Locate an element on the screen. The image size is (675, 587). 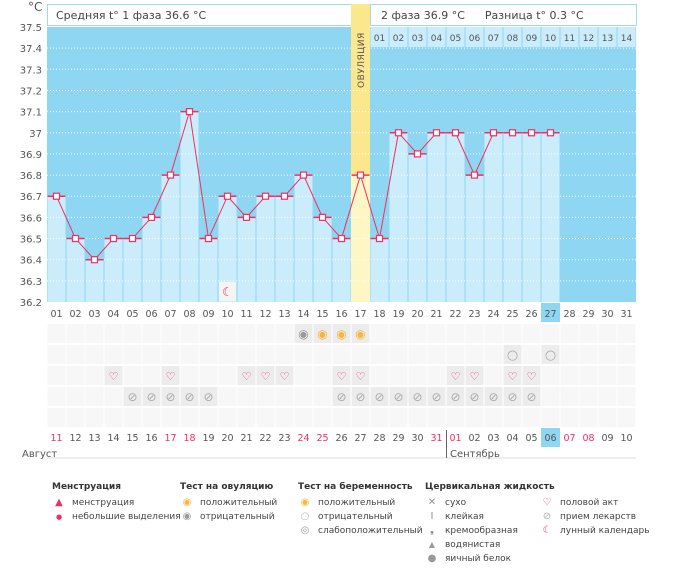
y-tick-label: 36.5 is located at coordinates (31, 240).